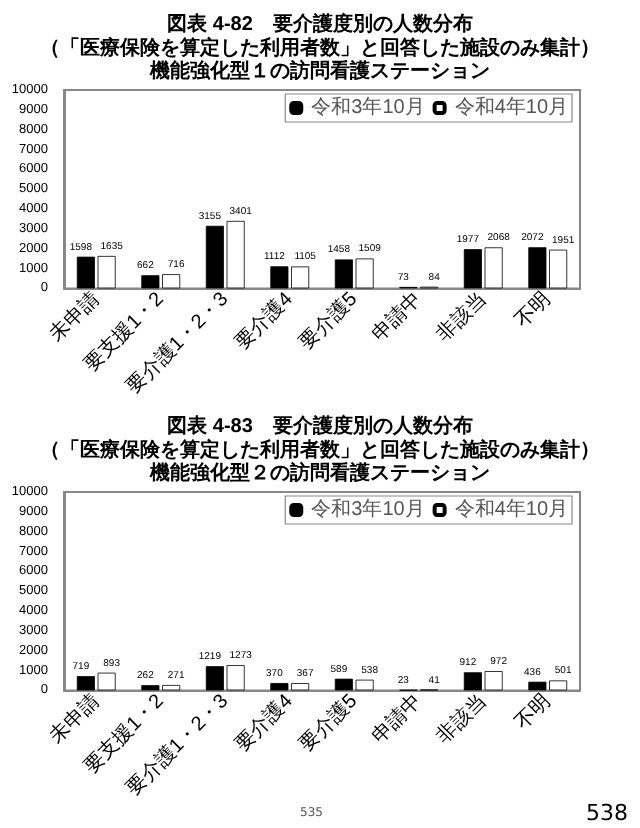 This screenshot has width=640, height=828. Describe the element at coordinates (319, 473) in the screenshot. I see `text: 機能強化型２の訪問看護ステーション` at that location.